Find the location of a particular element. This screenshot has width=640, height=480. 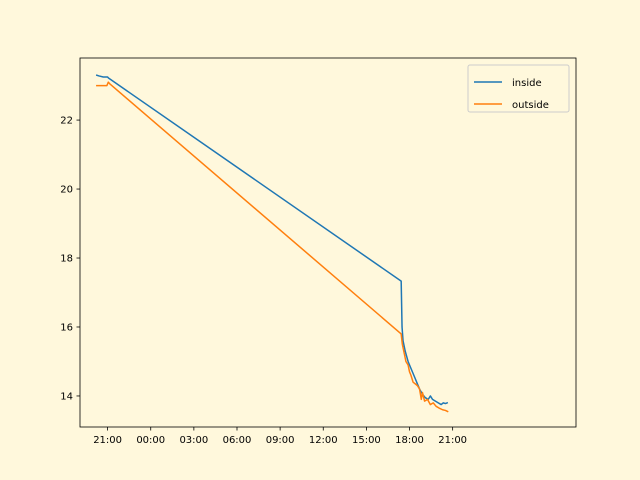

y-axis: 14 16 18 20 22 is located at coordinates (70, 259).